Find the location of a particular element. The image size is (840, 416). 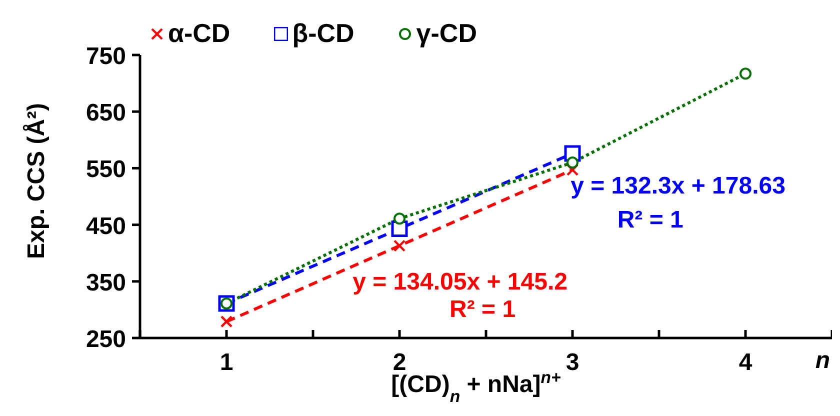

annotation: y = 134.05x + 145.2 is located at coordinates (460, 282).